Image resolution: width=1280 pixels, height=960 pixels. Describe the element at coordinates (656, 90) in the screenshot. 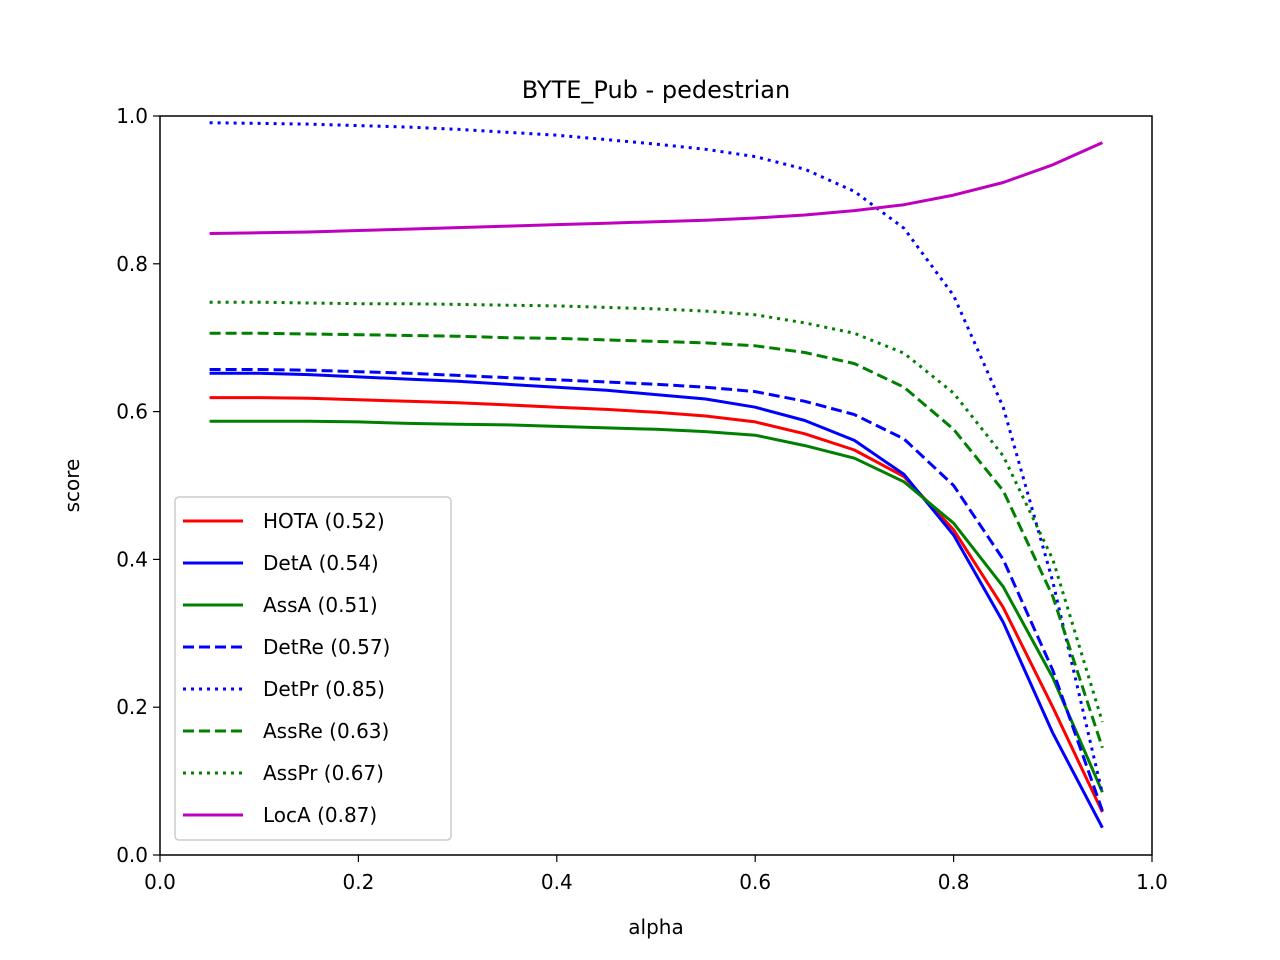

I see `chart-title: BYTE_Pub - pedestrian` at that location.